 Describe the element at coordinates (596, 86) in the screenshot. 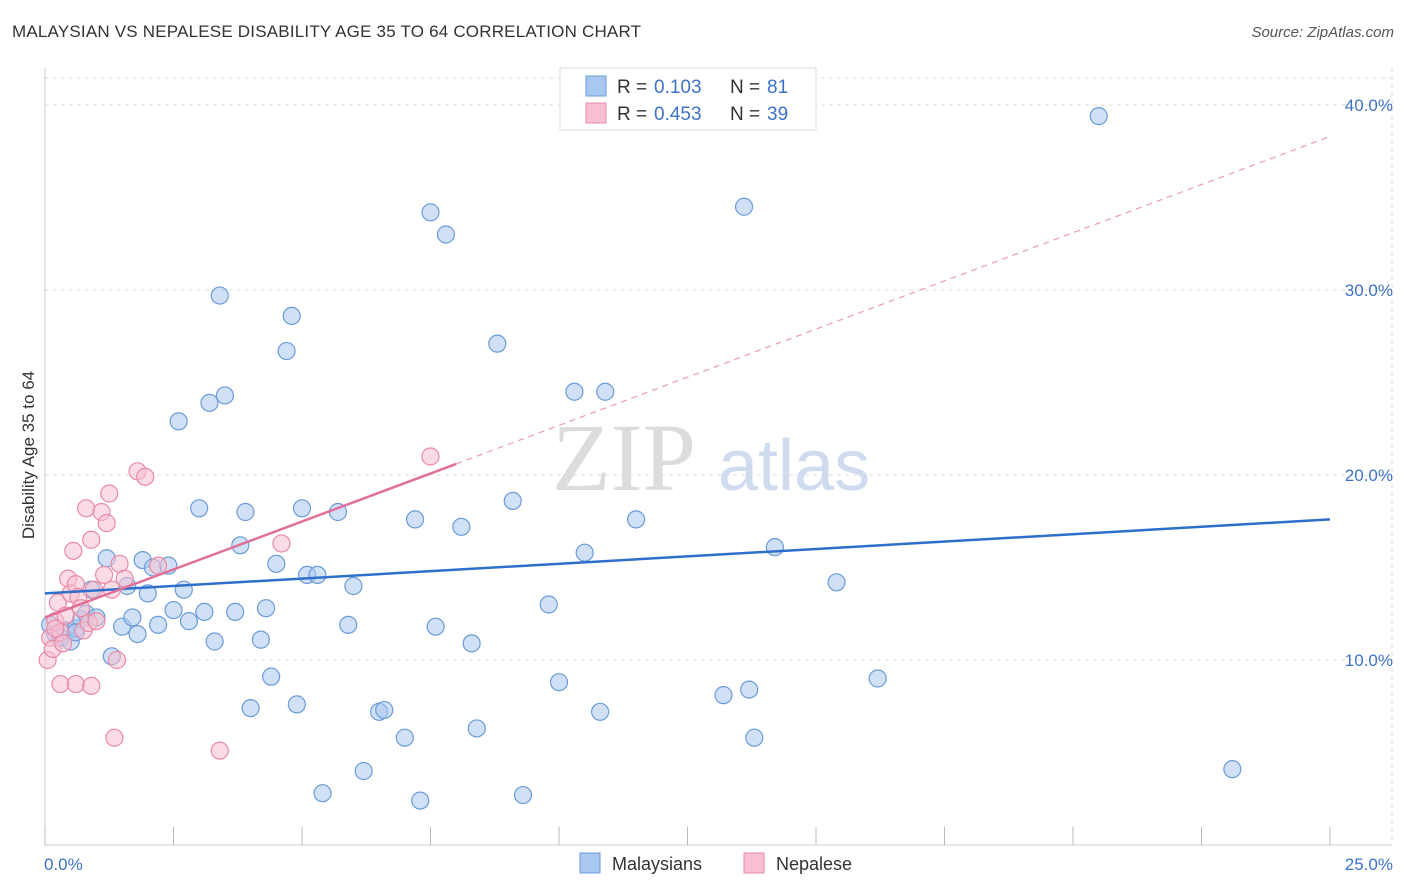

I see `legend-swatch-malaysians` at that location.